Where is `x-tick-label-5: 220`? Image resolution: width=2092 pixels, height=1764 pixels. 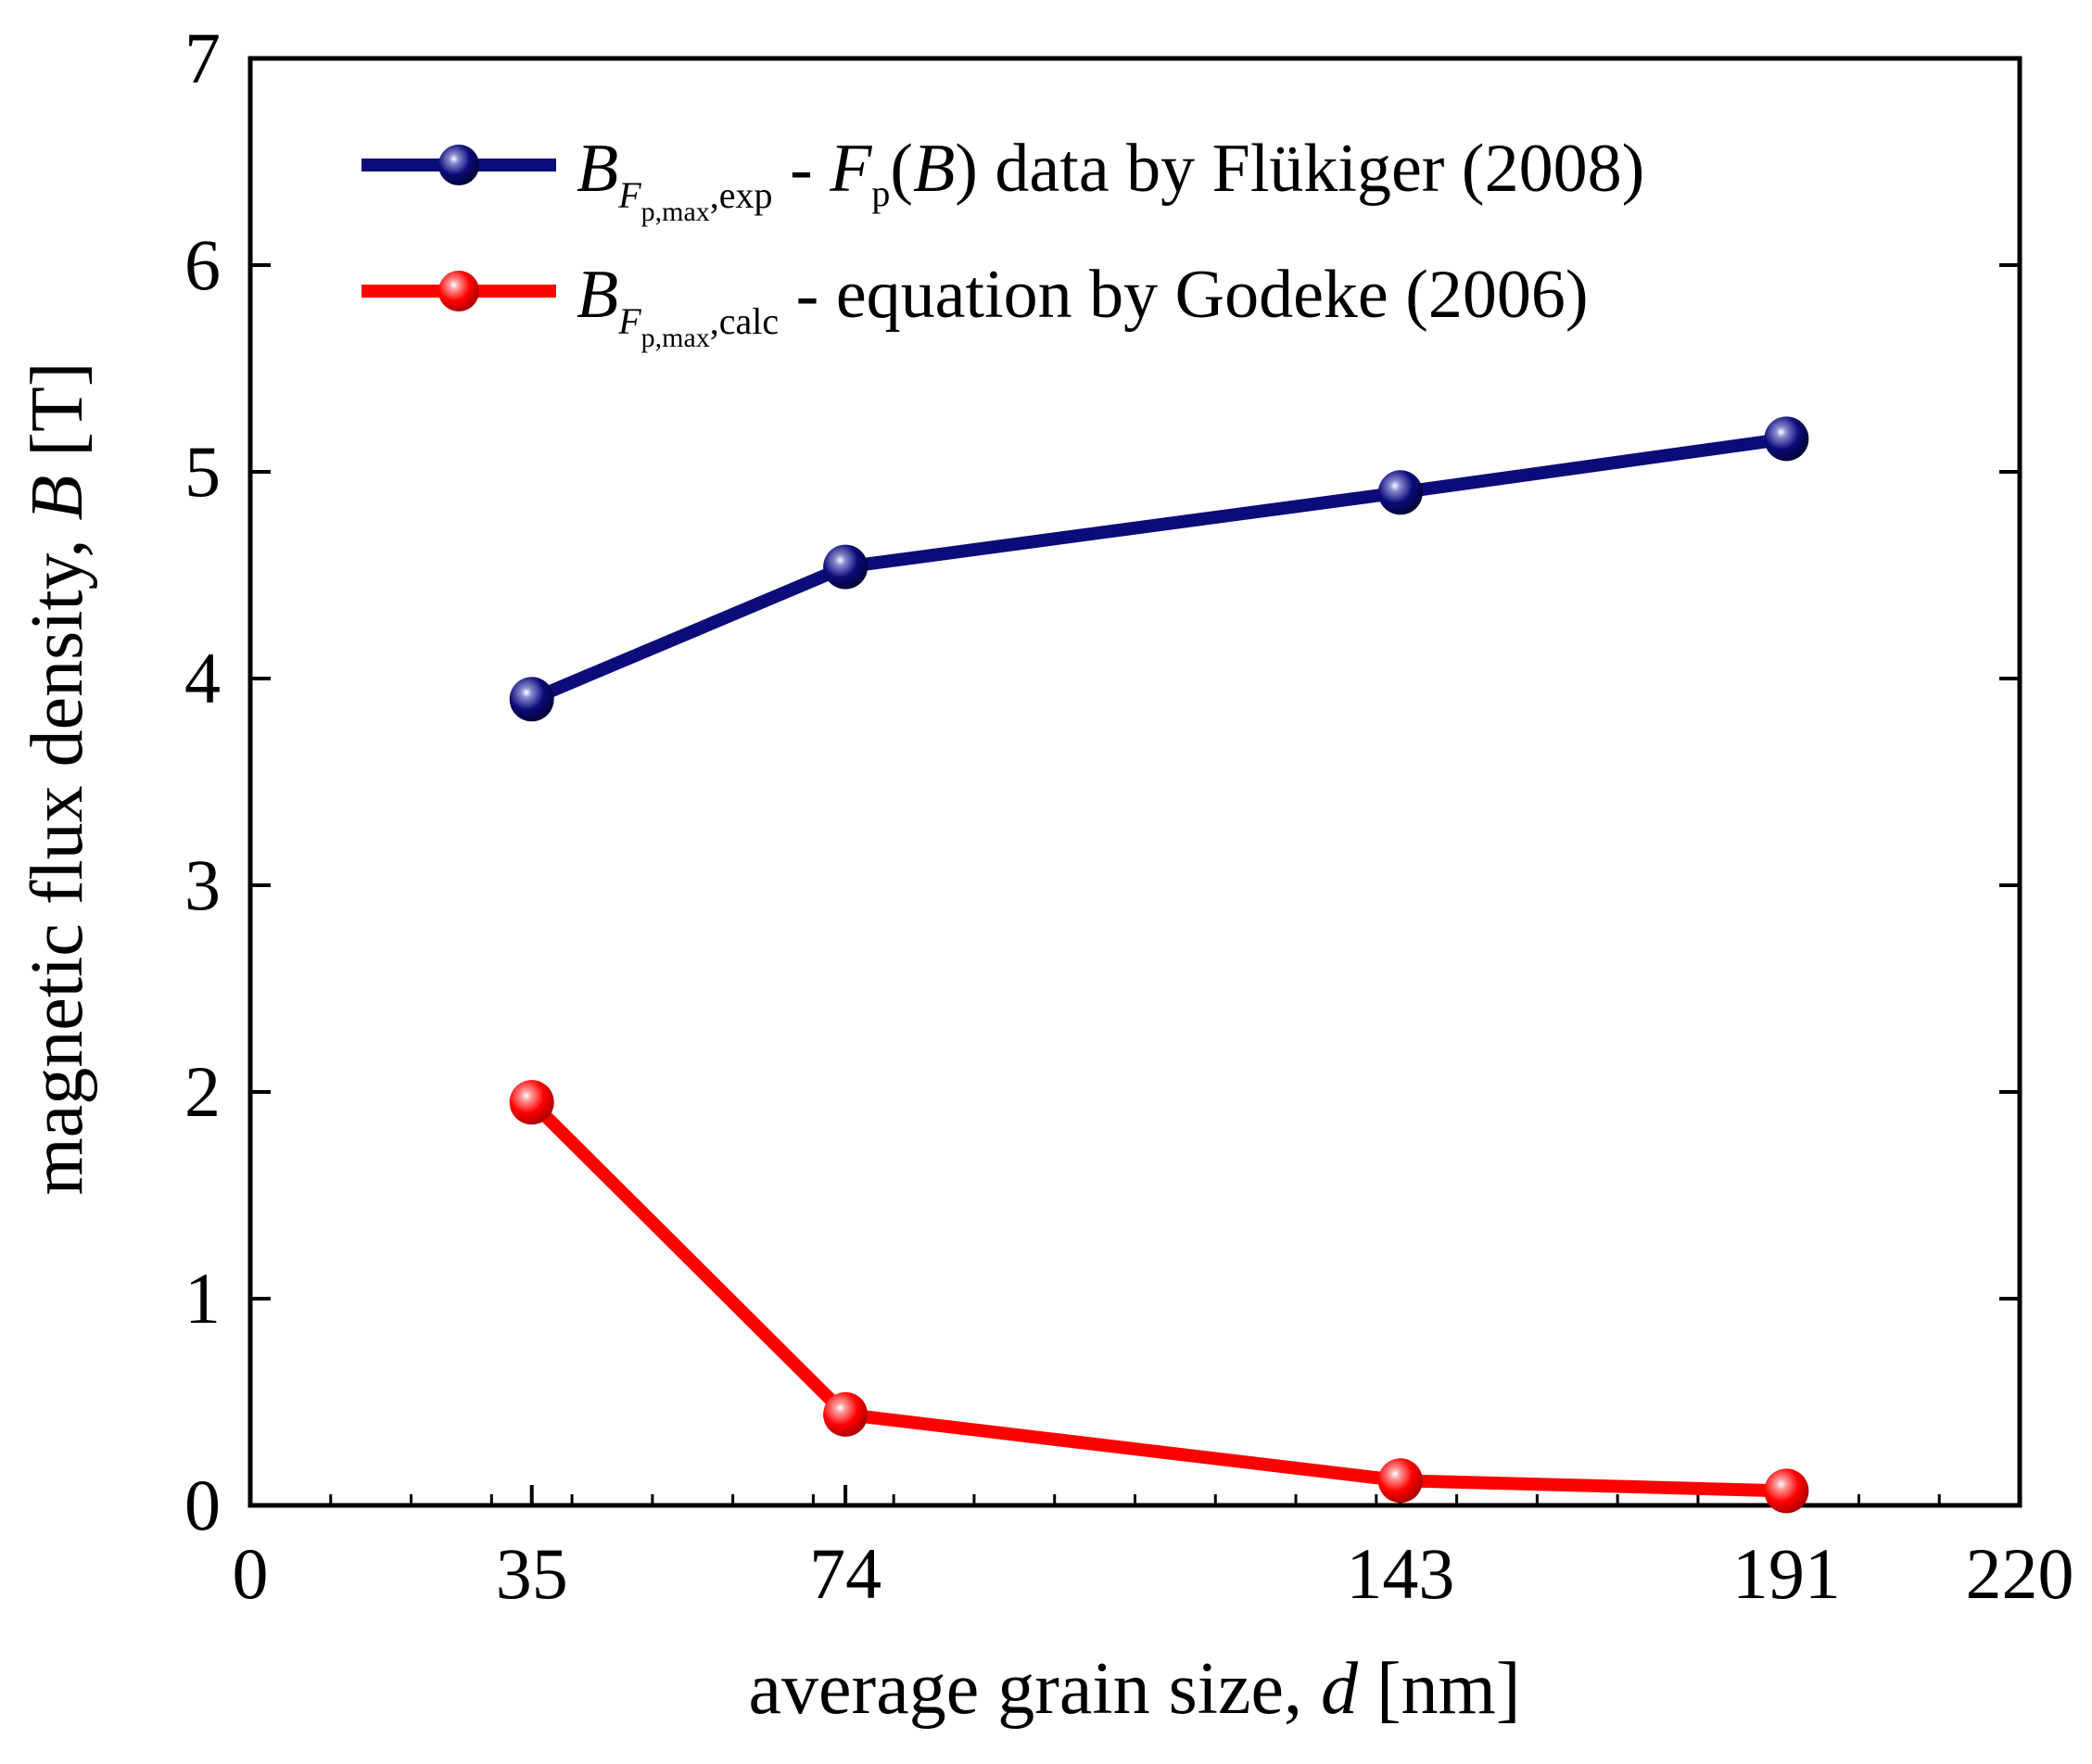 x-tick-label-5: 220 is located at coordinates (2020, 1573).